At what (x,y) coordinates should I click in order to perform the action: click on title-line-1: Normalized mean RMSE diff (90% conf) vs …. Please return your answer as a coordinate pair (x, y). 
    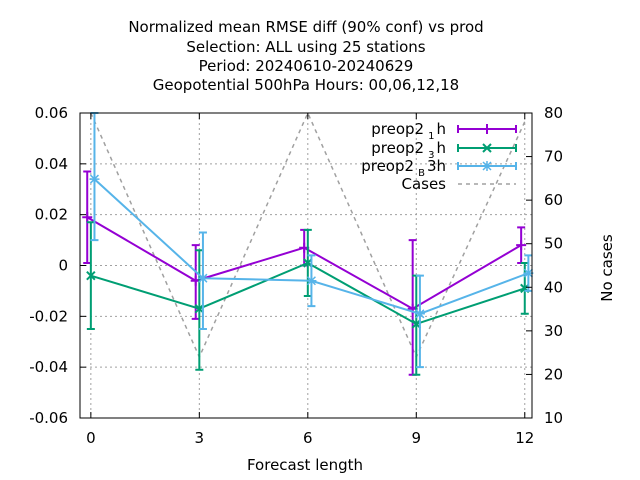
    Looking at the image, I should click on (305, 27).